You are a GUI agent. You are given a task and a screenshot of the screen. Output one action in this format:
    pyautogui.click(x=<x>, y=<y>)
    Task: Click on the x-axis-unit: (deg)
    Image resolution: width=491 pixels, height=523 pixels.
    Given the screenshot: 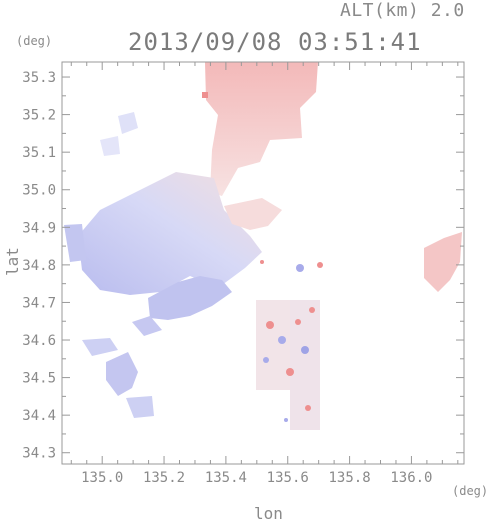 What is the action you would take?
    pyautogui.click(x=470, y=491)
    